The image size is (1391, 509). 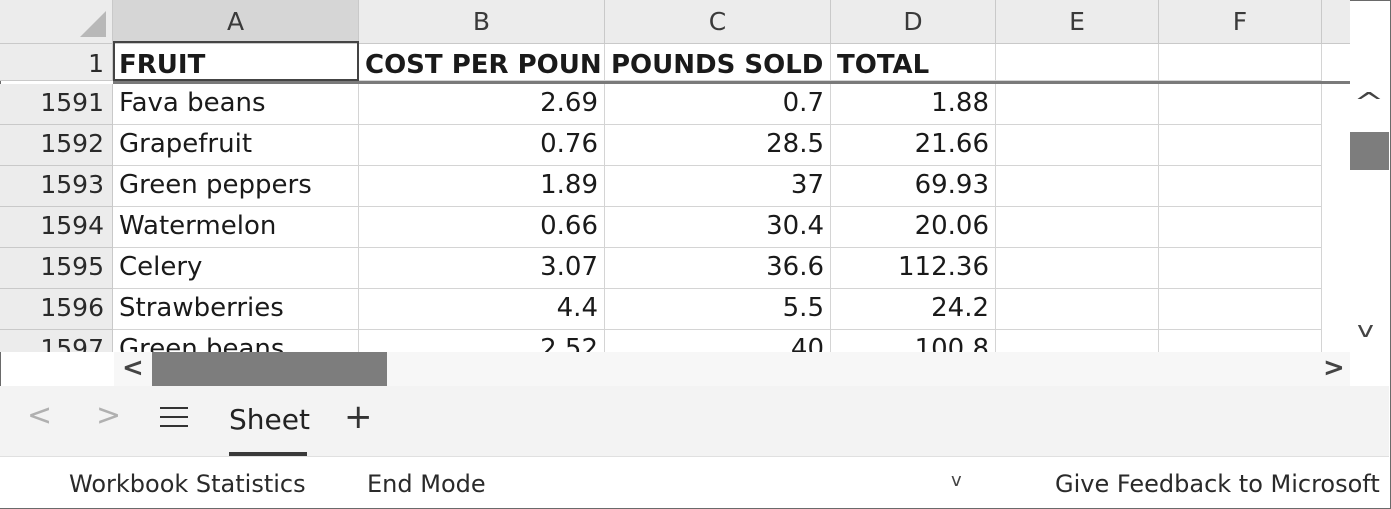 What do you see at coordinates (1077, 22) in the screenshot?
I see `column-header-e: E` at bounding box center [1077, 22].